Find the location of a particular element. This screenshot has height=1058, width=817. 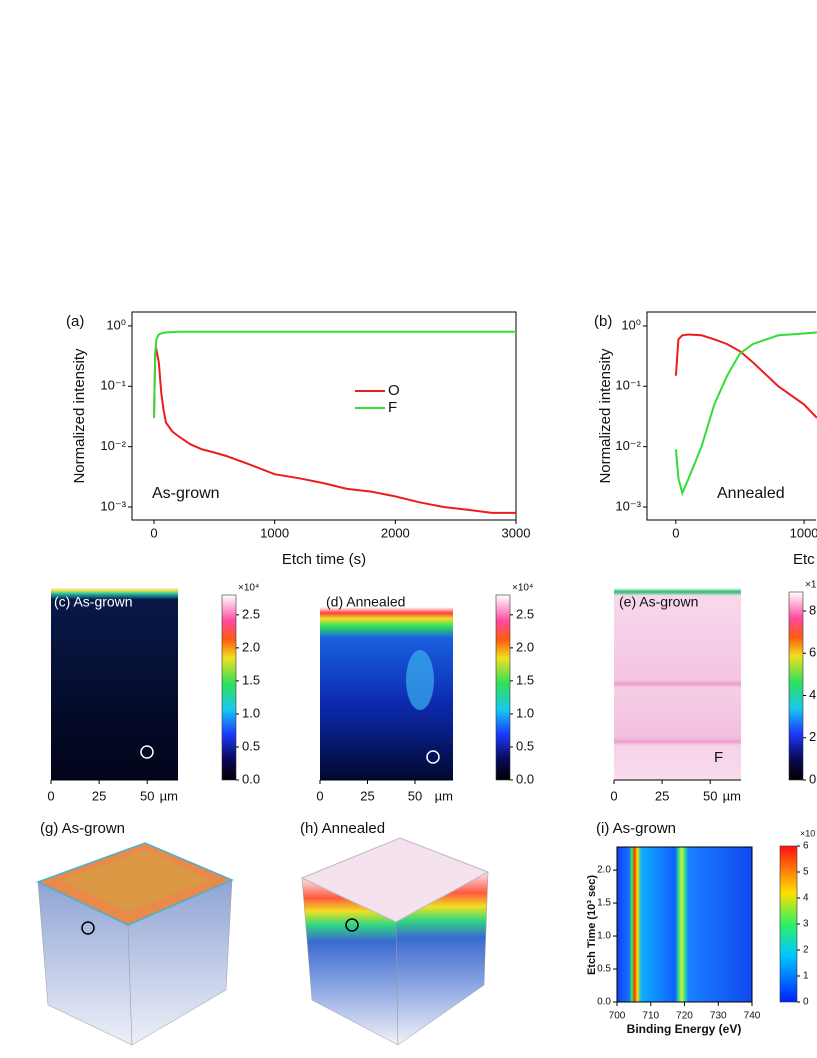

axis-frame is located at coordinates (731, 416).